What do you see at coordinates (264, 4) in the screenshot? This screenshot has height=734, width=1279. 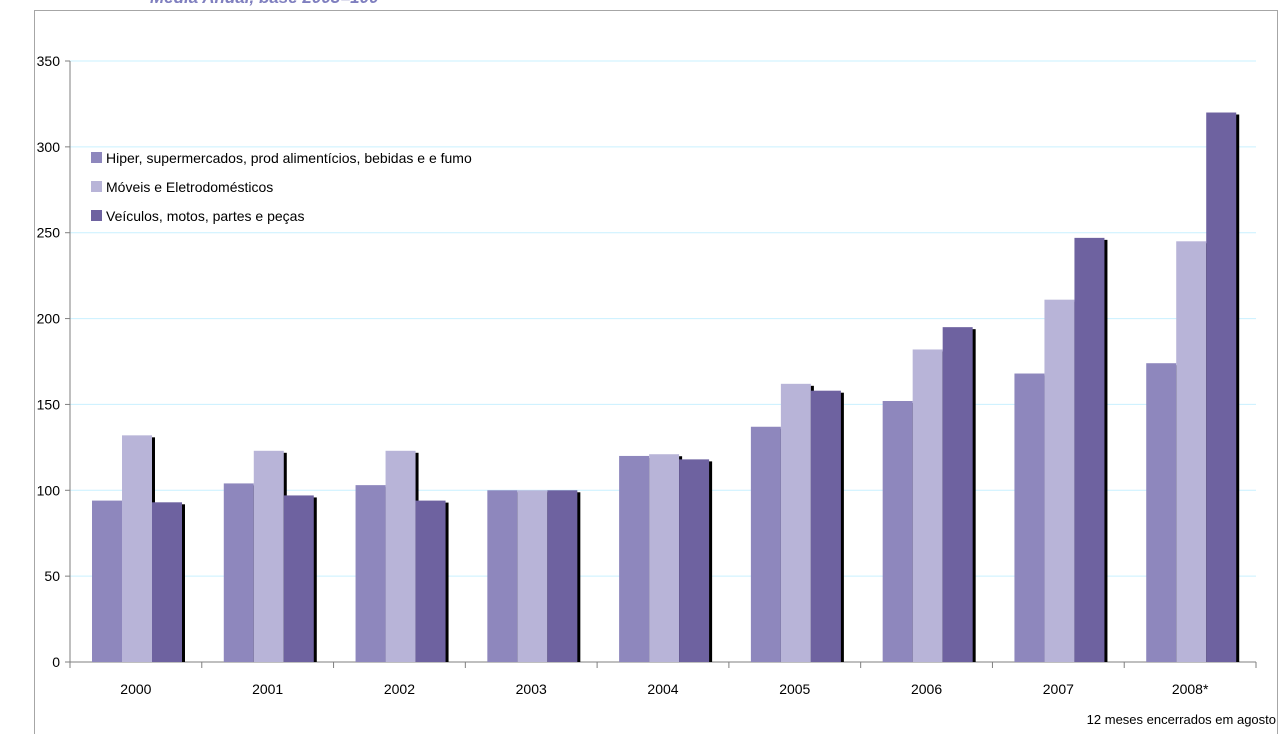 I see `chart-title: Média Anual, base 2003=100` at bounding box center [264, 4].